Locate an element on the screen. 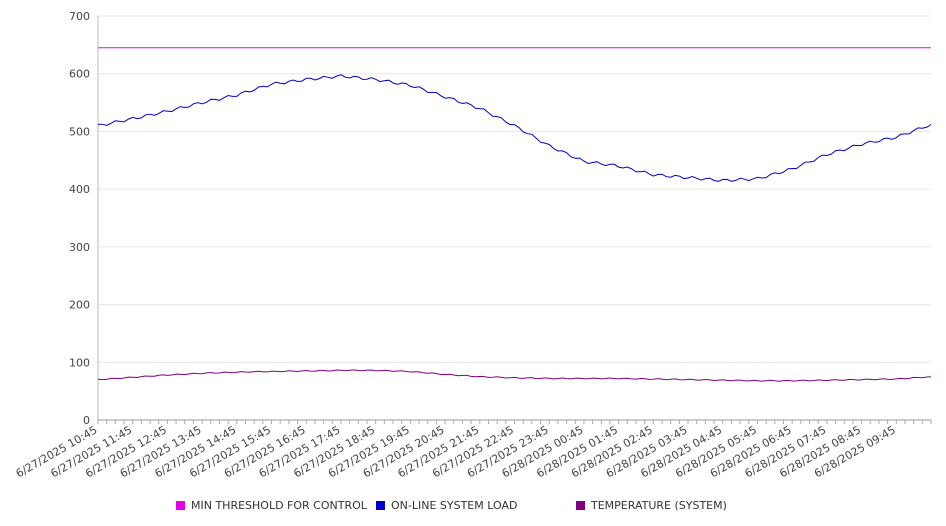 The width and height of the screenshot is (946, 526). legend-label-temperature: TEMPERATURE (SYSTEM) is located at coordinates (659, 505).